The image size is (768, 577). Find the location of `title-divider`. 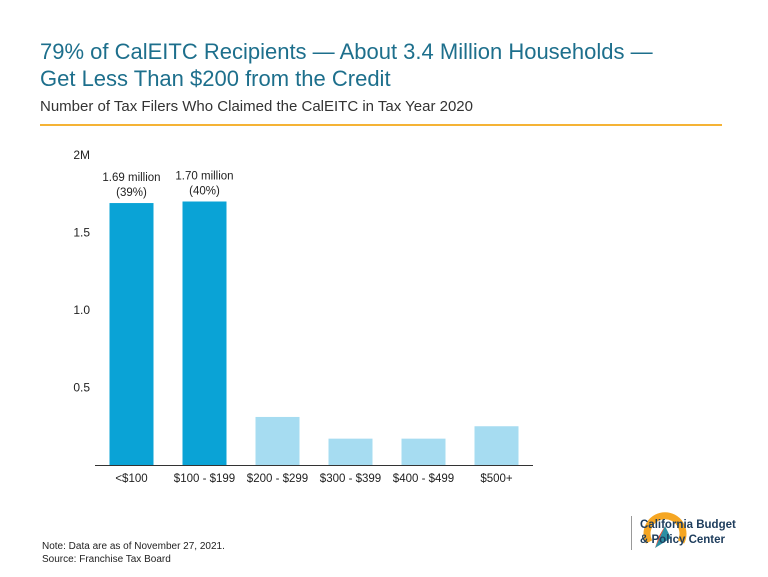

title-divider is located at coordinates (381, 125).